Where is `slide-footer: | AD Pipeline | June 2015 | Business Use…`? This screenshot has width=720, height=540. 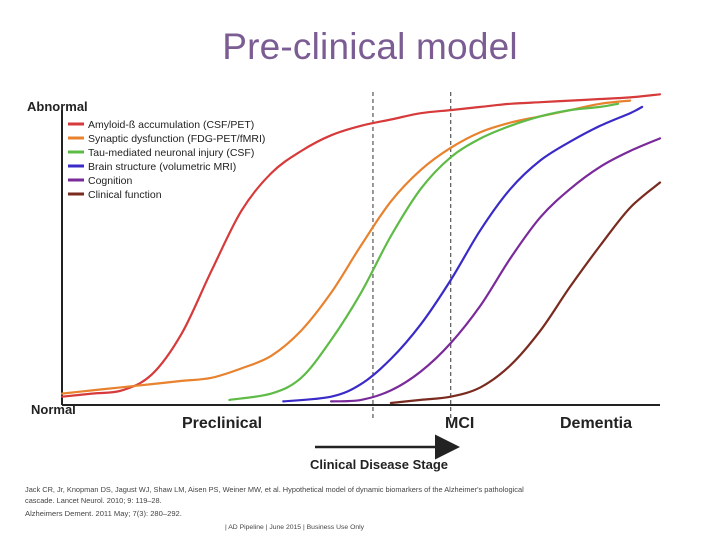
slide-footer: | AD Pipeline | June 2015 | Business Use… is located at coordinates (295, 527).